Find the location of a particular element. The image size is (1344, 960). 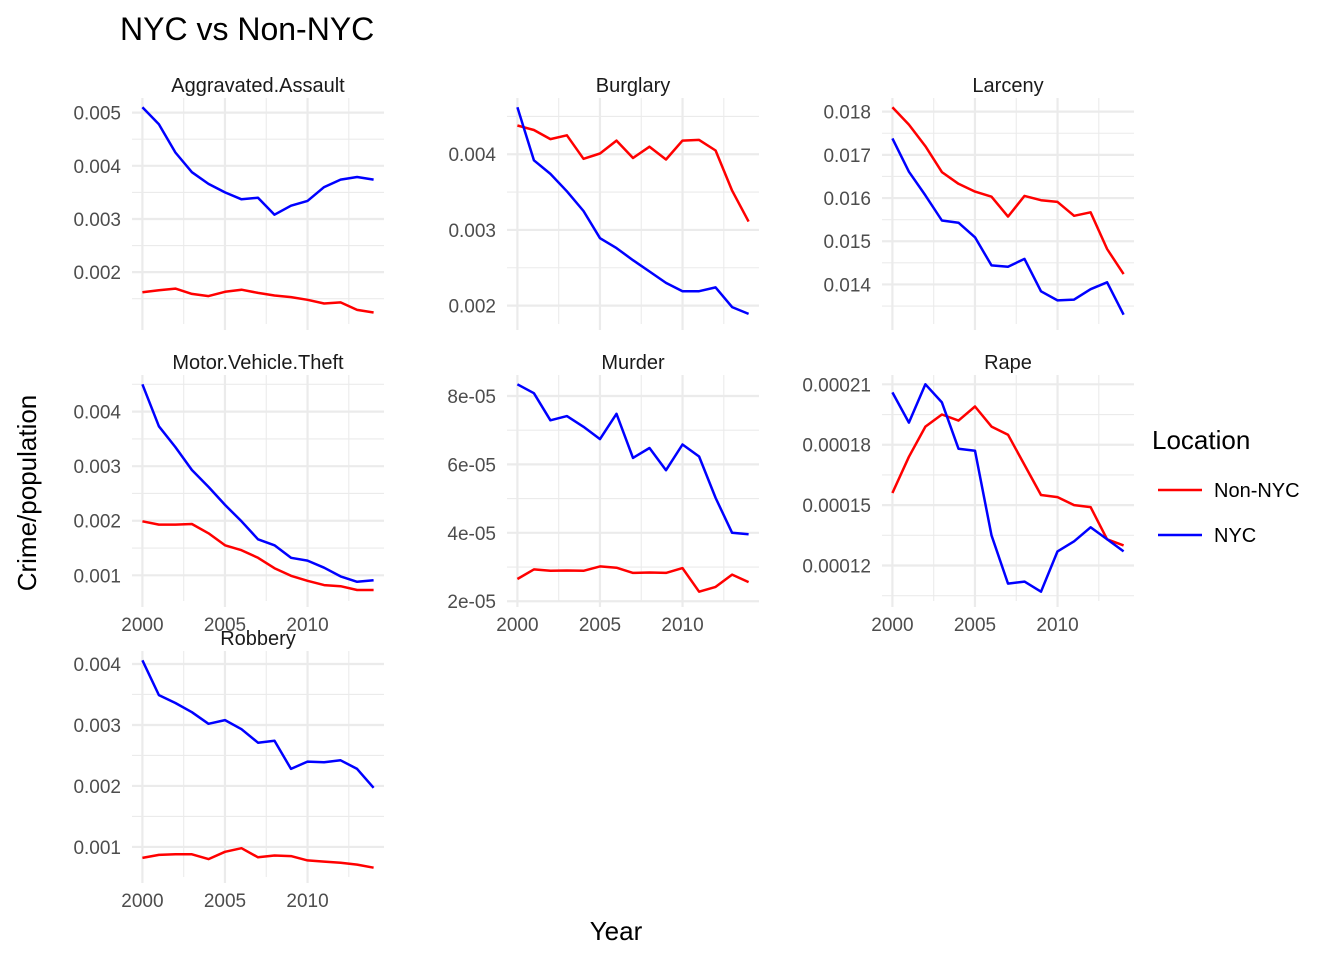

y-tick-label: 0.00015 is located at coordinates (836, 506).